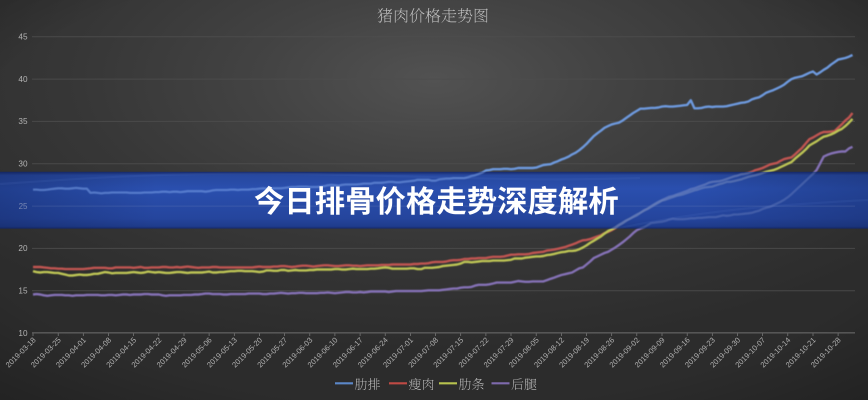 This screenshot has width=868, height=400. What do you see at coordinates (23, 164) in the screenshot?
I see `svg-text: 30` at bounding box center [23, 164].